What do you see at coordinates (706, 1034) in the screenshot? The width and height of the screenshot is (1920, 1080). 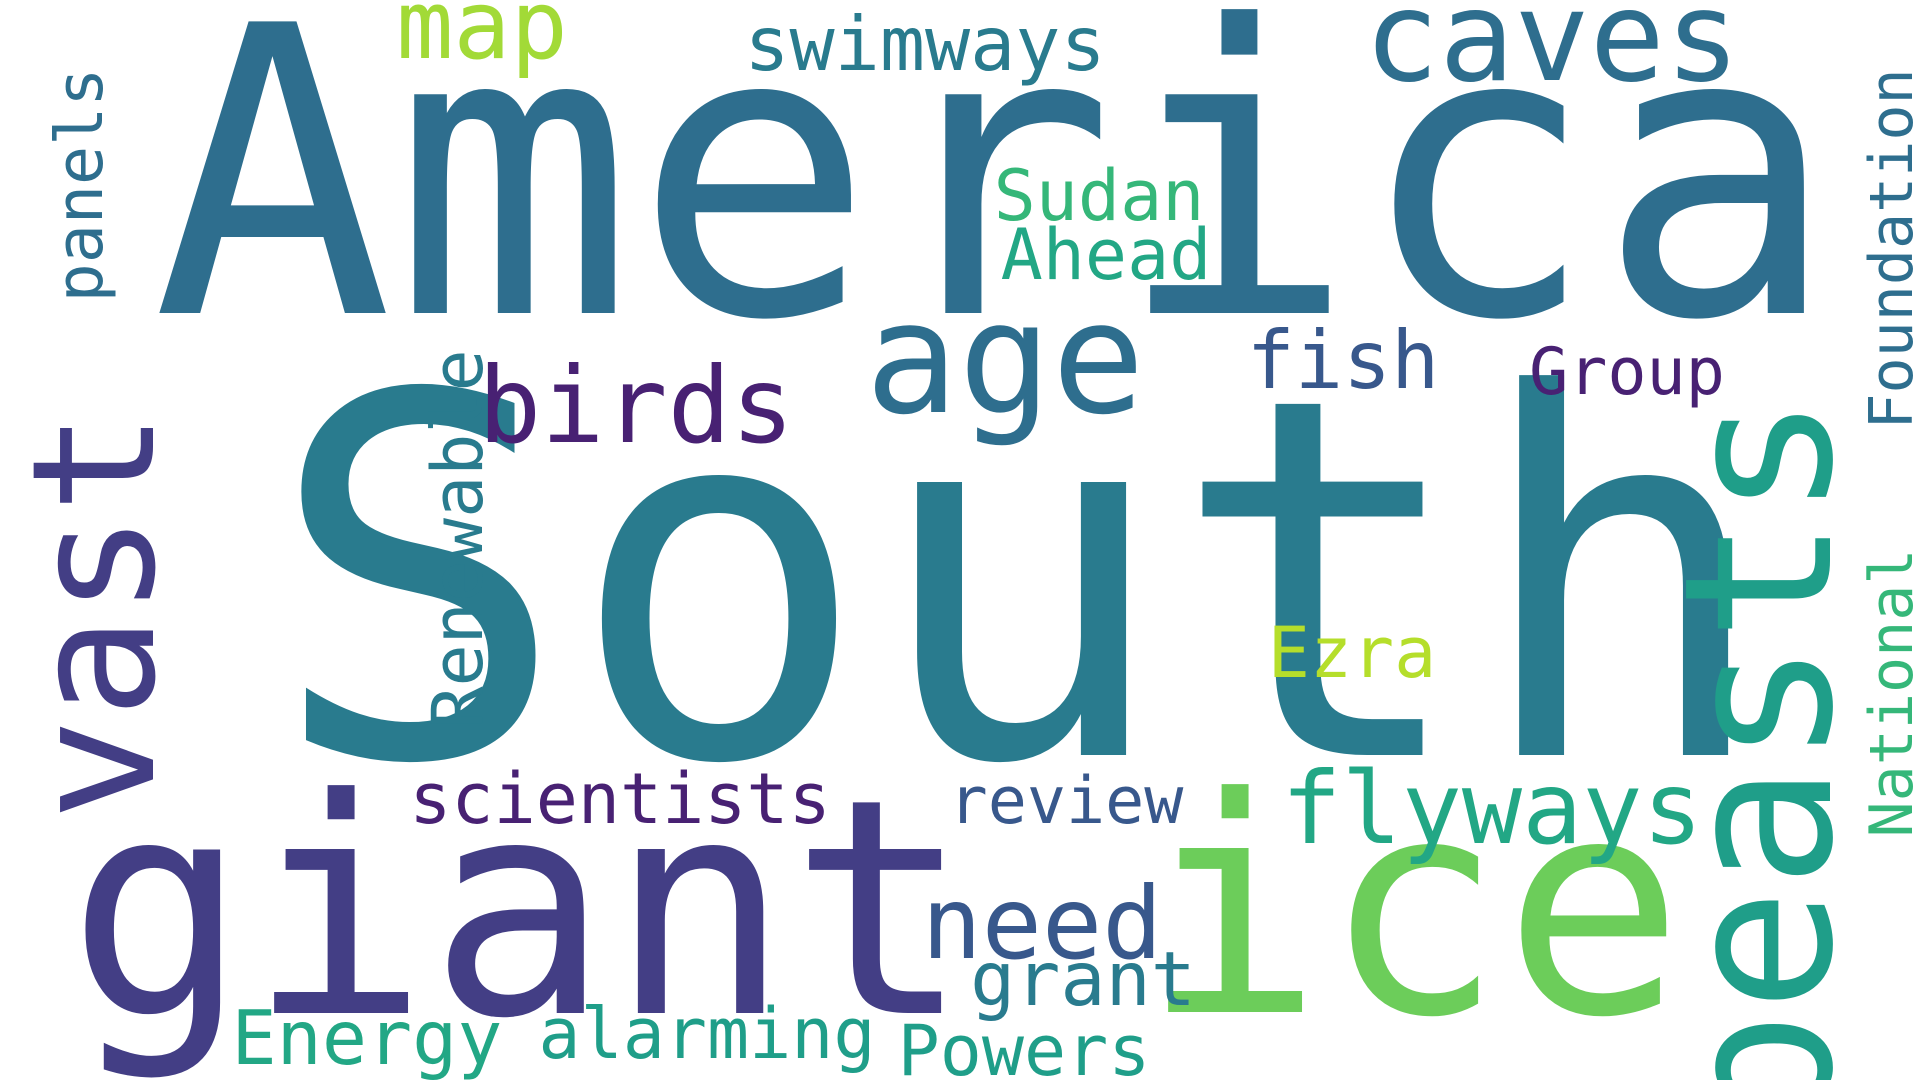 I see `word-alarming: alarming` at bounding box center [706, 1034].